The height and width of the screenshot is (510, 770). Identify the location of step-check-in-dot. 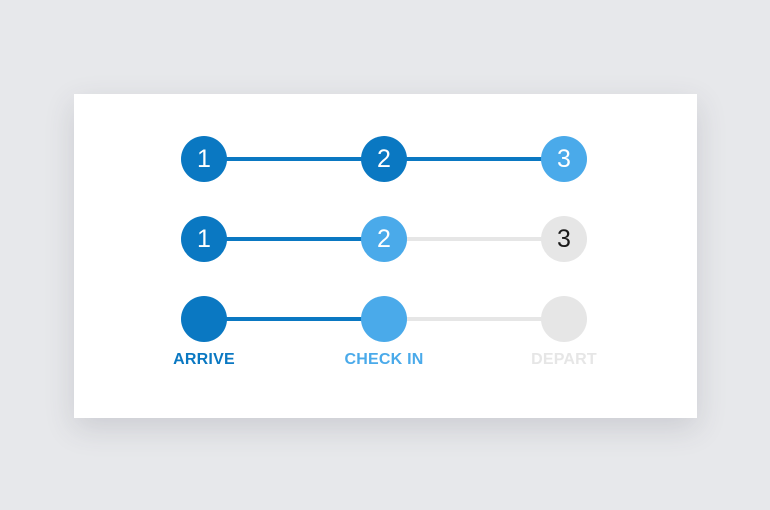
(384, 319).